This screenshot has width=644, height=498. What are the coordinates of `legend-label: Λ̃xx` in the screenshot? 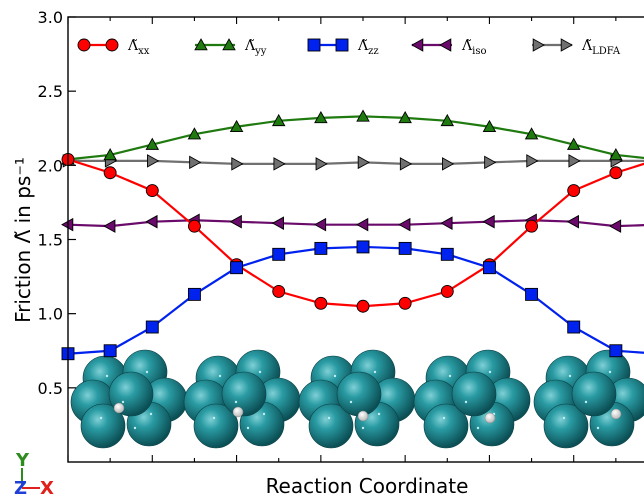 It's located at (138, 47).